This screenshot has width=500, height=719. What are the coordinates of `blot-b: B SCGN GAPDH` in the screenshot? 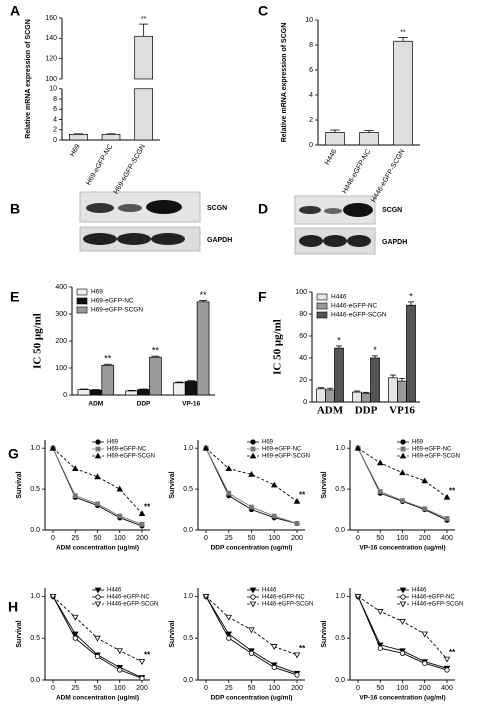 It's located at (121, 221).